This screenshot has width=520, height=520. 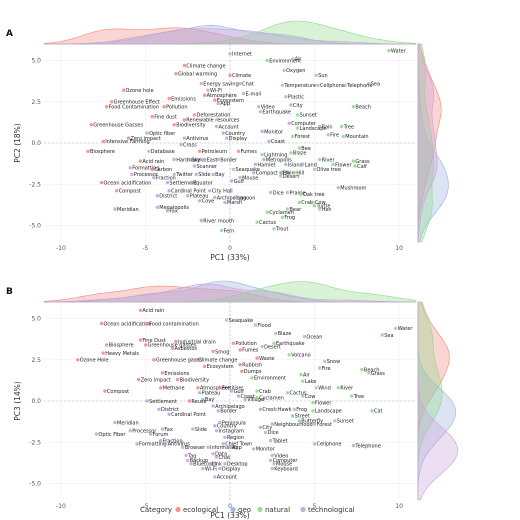 I want to click on legend-item-label: technological, so click(x=331, y=510).